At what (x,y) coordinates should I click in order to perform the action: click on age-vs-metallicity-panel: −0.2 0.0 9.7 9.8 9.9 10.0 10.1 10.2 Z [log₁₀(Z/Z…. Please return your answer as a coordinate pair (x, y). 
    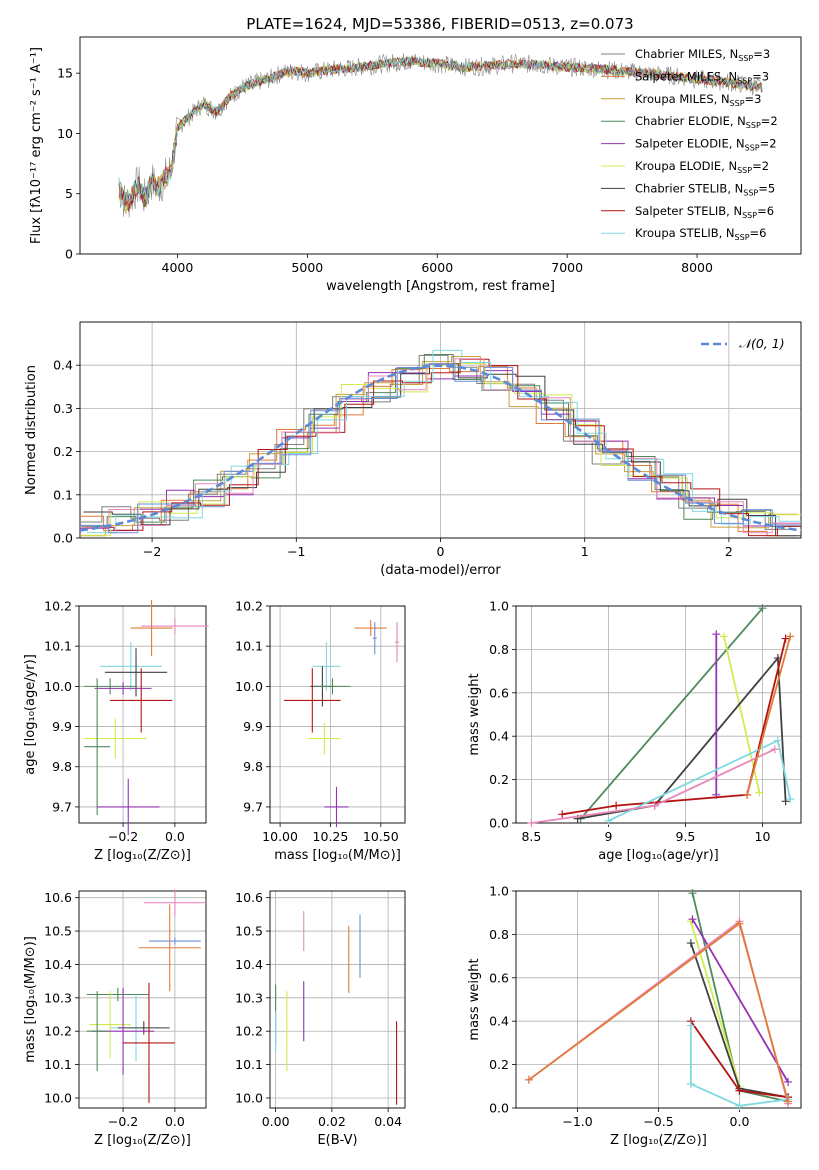
    Looking at the image, I should click on (116, 731).